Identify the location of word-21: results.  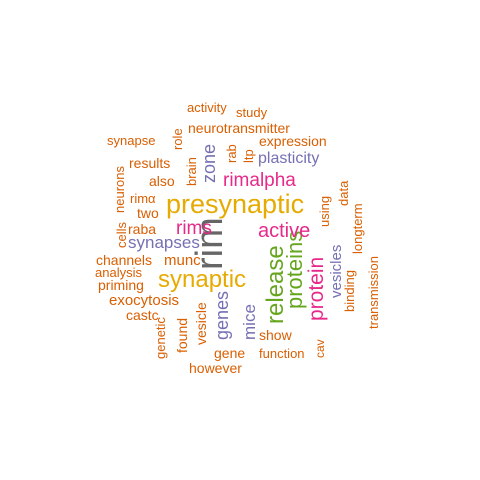
(149, 163).